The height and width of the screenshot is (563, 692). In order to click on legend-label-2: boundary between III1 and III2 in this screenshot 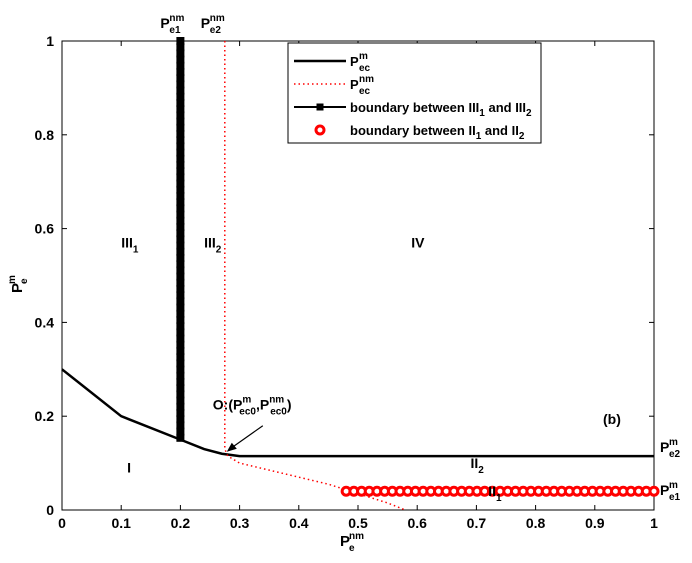, I will do `click(441, 109)`.